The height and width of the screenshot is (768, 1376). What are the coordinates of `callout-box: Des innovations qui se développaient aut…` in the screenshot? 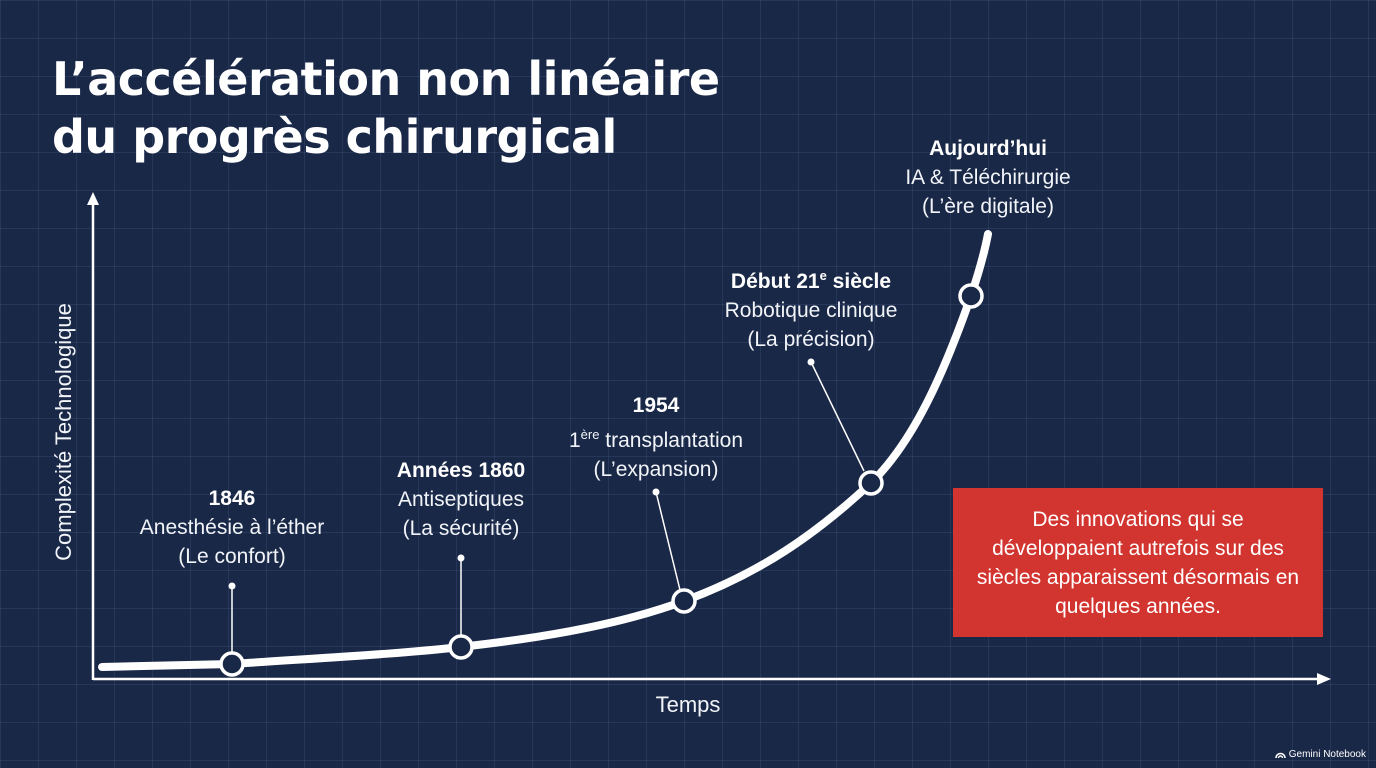 It's located at (1138, 562).